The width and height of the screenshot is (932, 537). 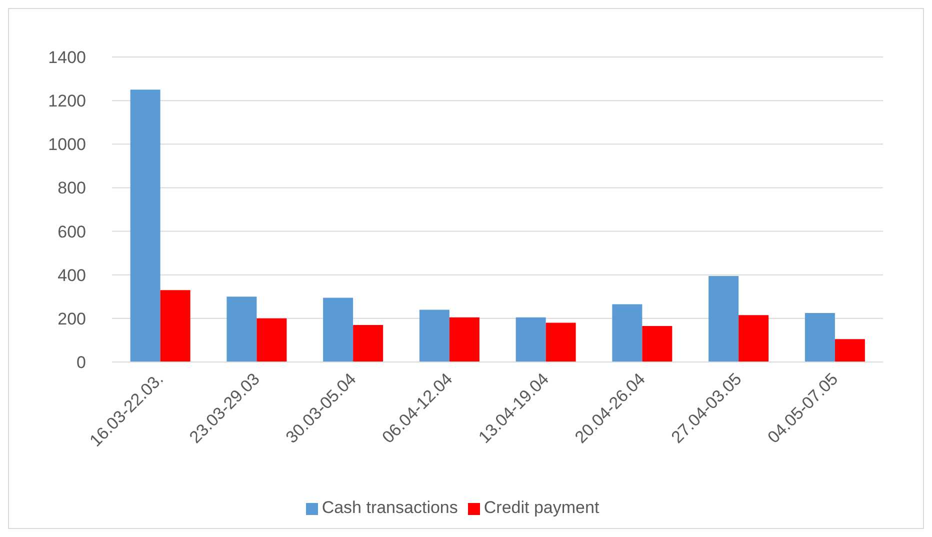 I want to click on y-tick-label: 1000, so click(x=67, y=144).